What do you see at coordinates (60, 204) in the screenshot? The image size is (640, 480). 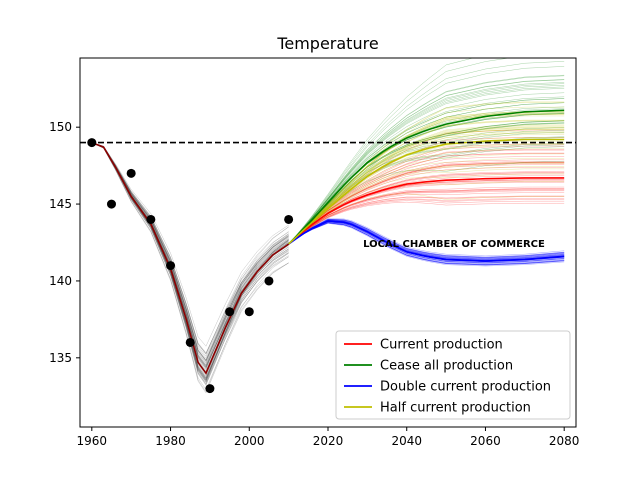 I see `y-tick-label: 145` at bounding box center [60, 204].